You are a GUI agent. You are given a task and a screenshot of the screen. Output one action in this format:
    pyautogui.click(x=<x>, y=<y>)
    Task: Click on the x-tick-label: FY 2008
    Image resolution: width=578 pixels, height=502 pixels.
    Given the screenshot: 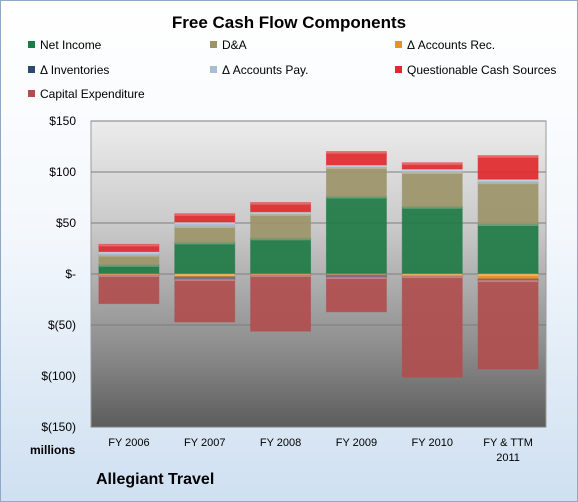 What is the action you would take?
    pyautogui.click(x=280, y=443)
    